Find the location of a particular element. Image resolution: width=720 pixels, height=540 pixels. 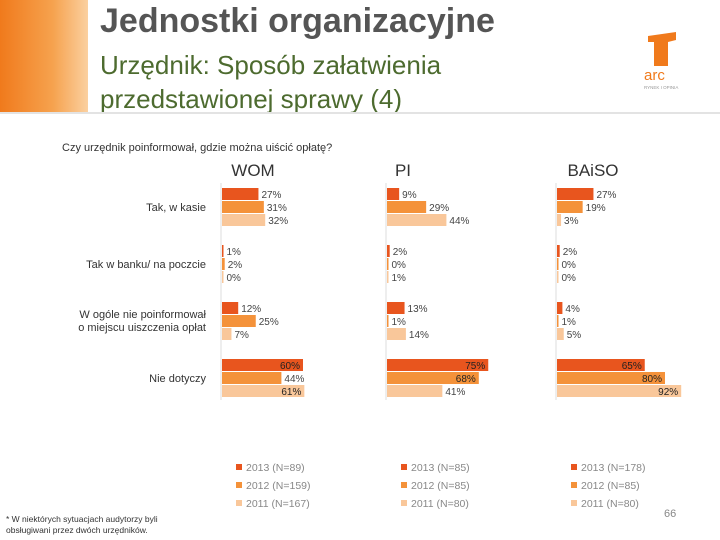

data-label: 9% is located at coordinates (409, 195).